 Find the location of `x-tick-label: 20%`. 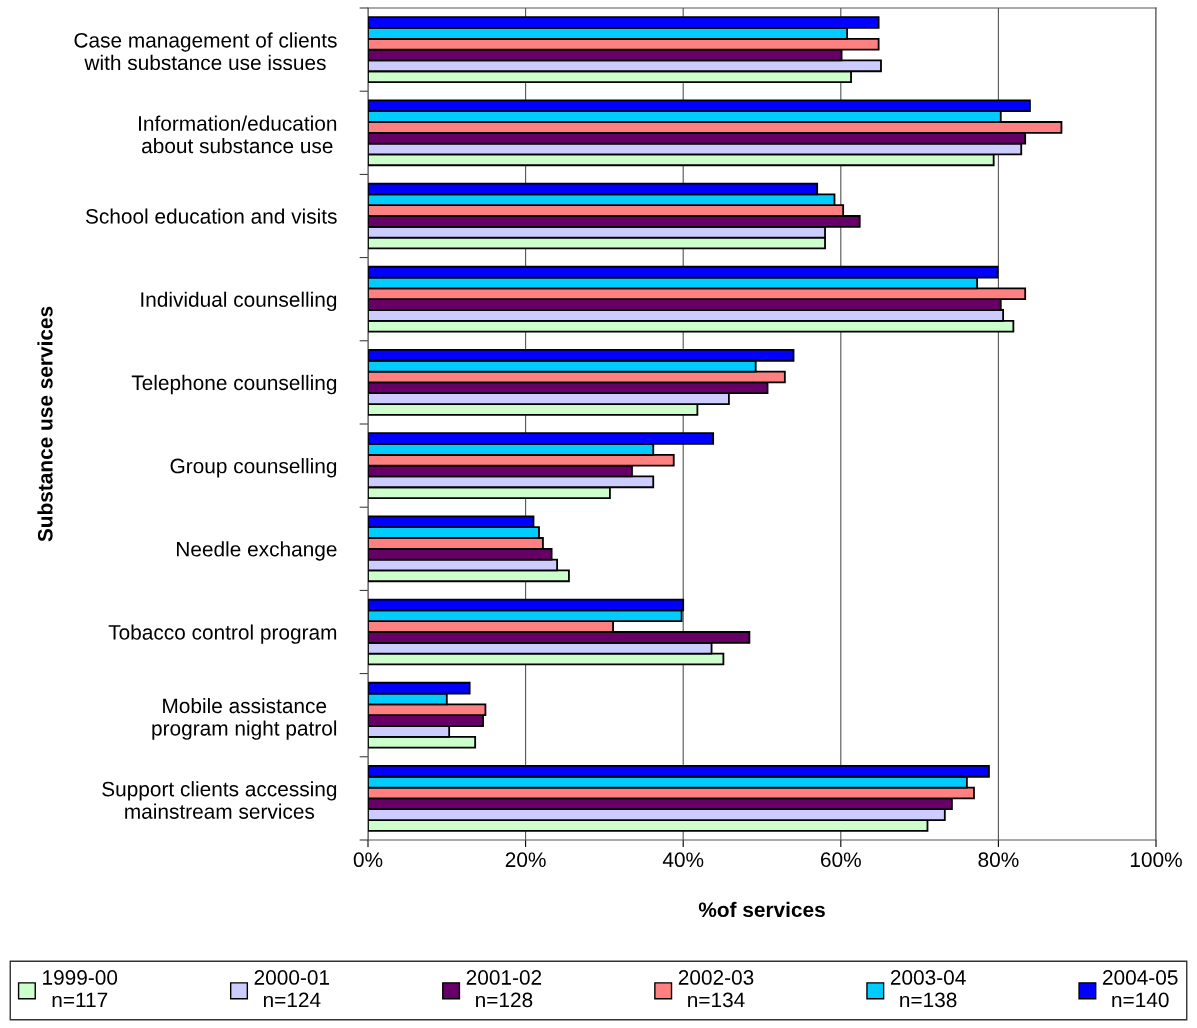

x-tick-label: 20% is located at coordinates (525, 860).